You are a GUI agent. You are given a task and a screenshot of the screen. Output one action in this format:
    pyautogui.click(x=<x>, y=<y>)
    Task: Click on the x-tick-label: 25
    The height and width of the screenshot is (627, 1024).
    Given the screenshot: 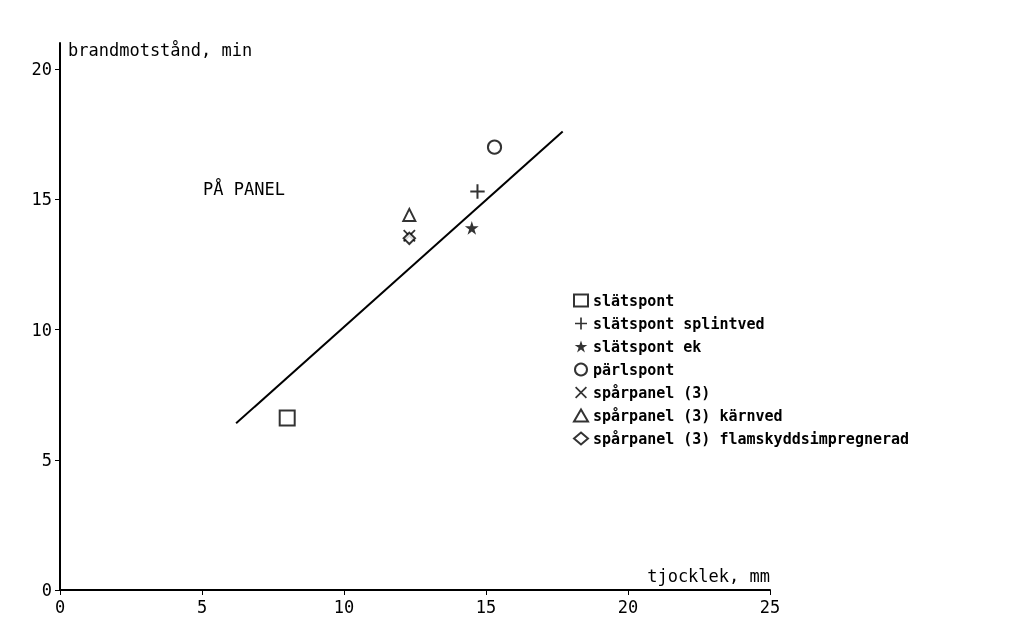 What is the action you would take?
    pyautogui.click(x=770, y=606)
    